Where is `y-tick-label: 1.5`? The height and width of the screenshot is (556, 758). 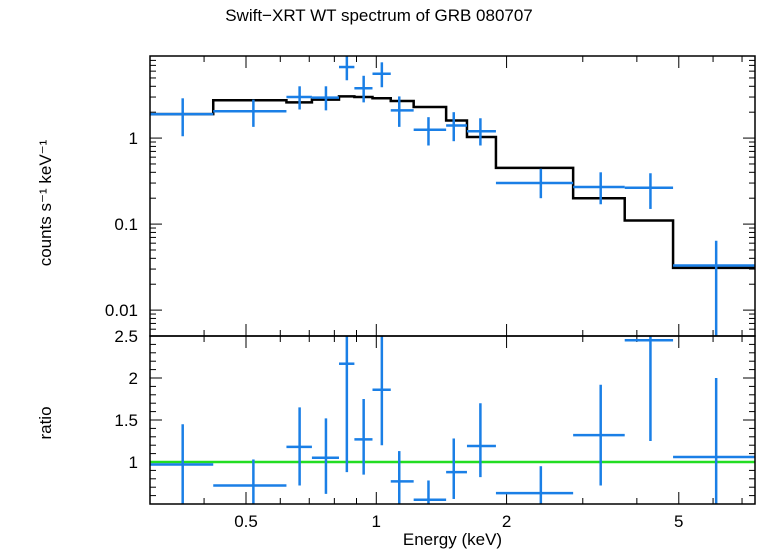 y-tick-label: 1.5 is located at coordinates (126, 420).